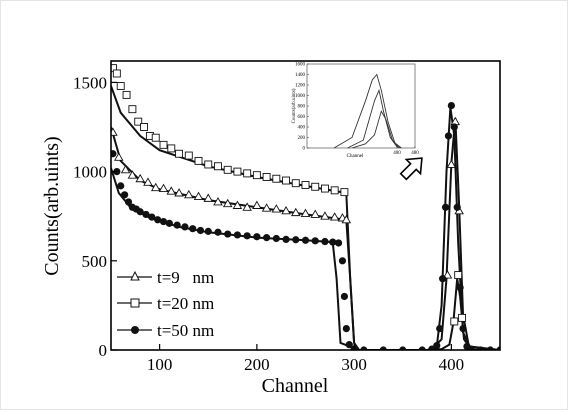 This screenshot has height=410, width=568. I want to click on y-tick-label: 1500, so click(90, 82).